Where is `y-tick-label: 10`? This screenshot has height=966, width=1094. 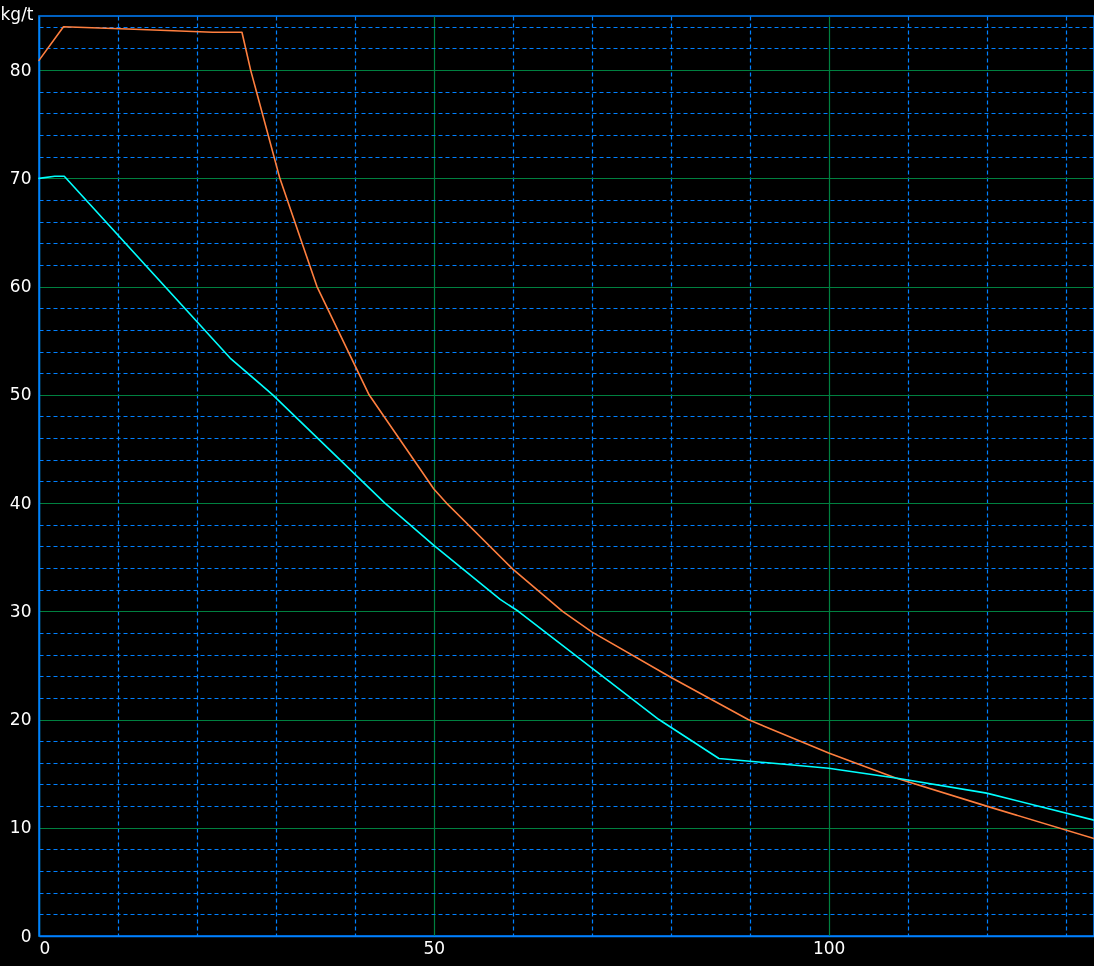
y-tick-label: 10 is located at coordinates (20, 827).